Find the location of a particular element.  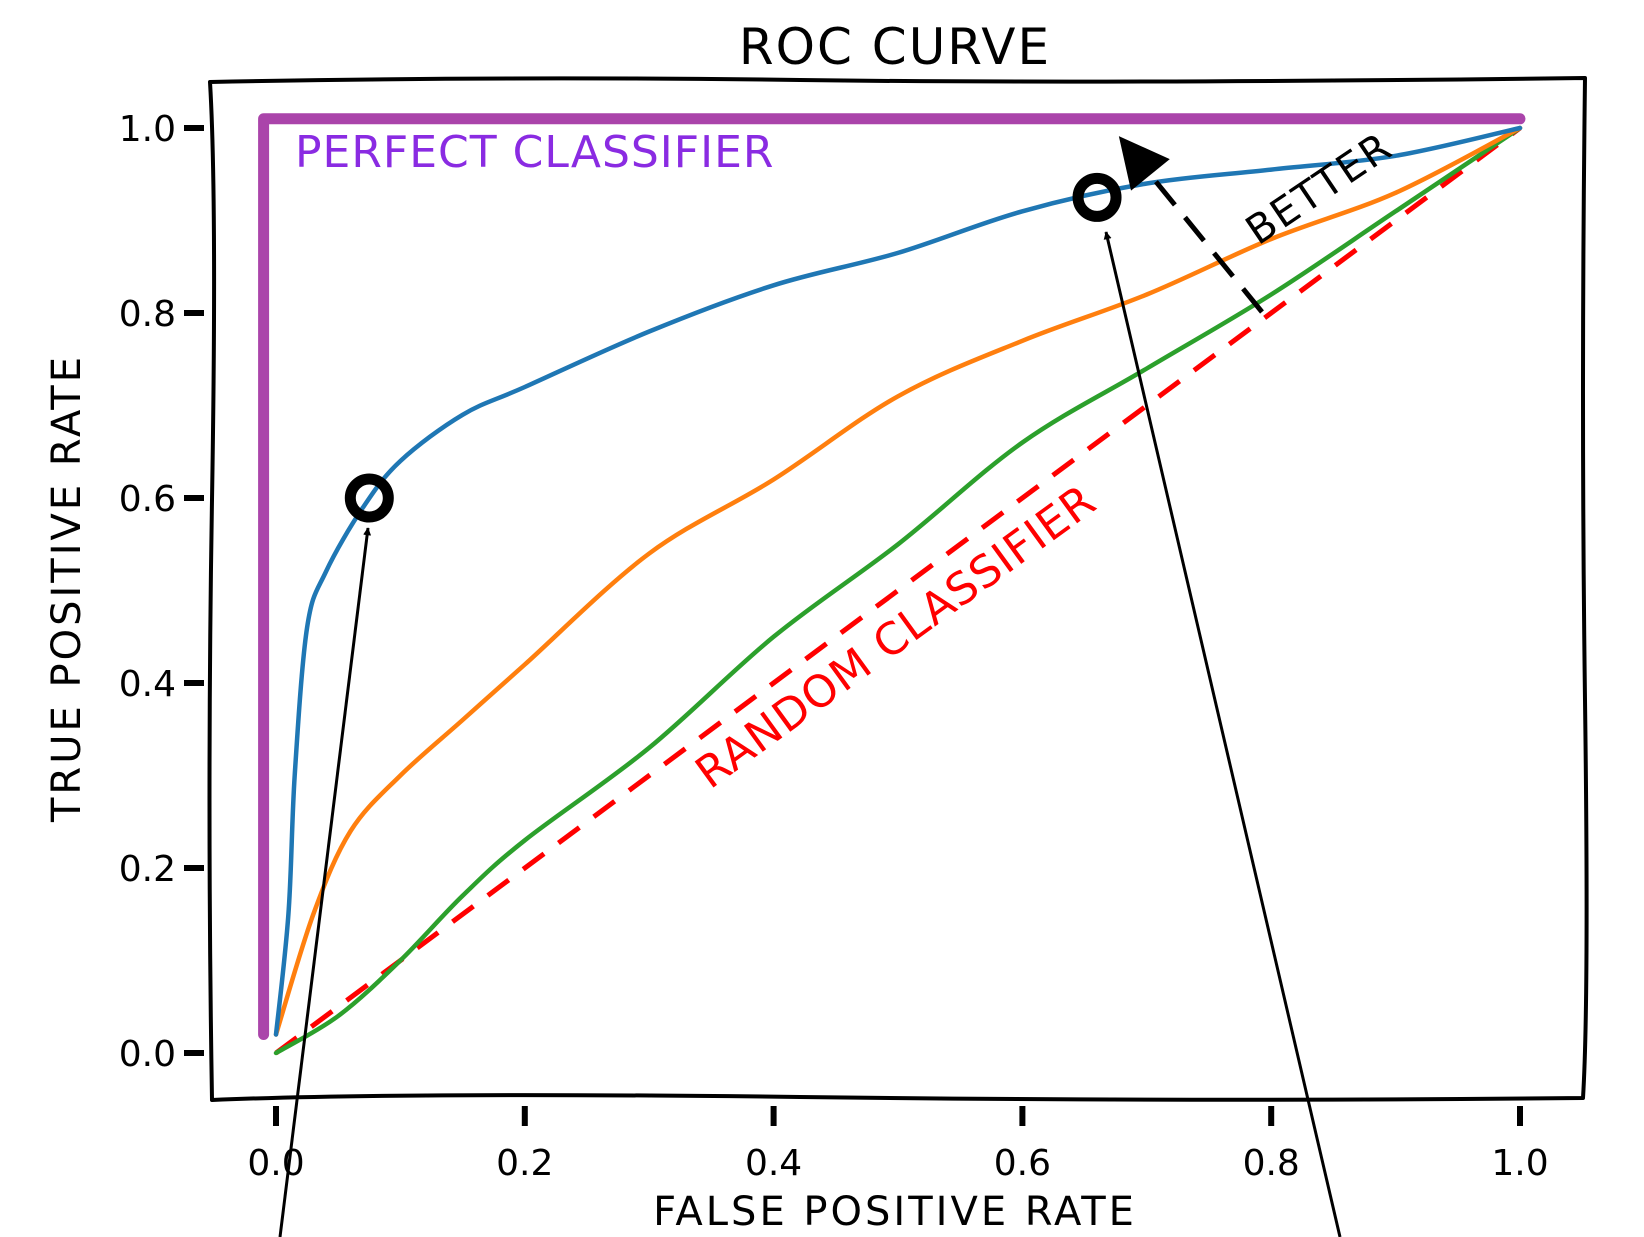

x-tick-label: 0.0 is located at coordinates (275, 1163).